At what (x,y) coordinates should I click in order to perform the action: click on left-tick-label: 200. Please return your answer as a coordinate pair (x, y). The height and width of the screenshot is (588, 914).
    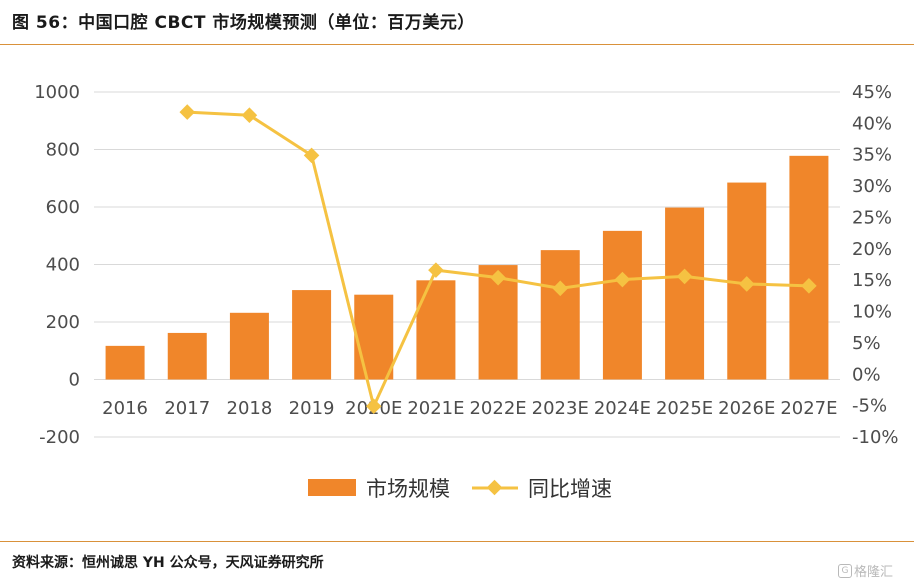
    Looking at the image, I should click on (63, 322).